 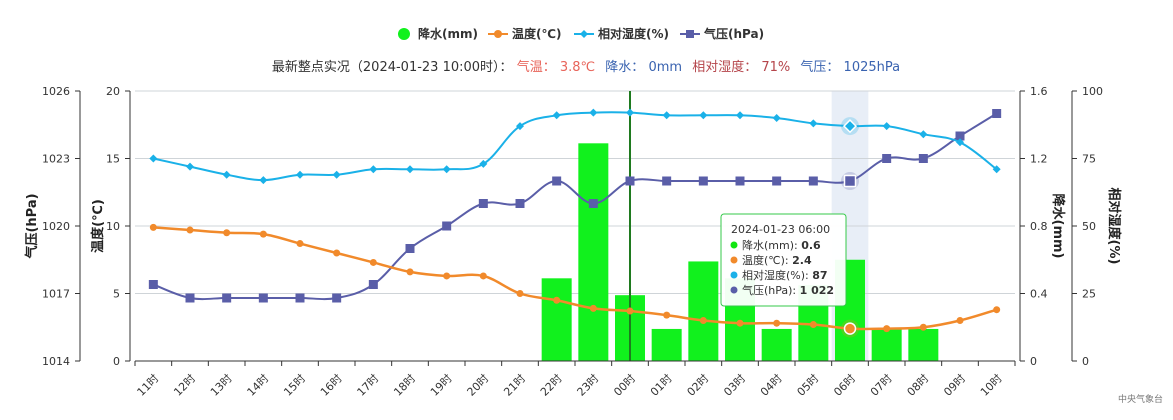 What do you see at coordinates (1089, 226) in the screenshot?
I see `humidity-axis-tick-label: 50` at bounding box center [1089, 226].